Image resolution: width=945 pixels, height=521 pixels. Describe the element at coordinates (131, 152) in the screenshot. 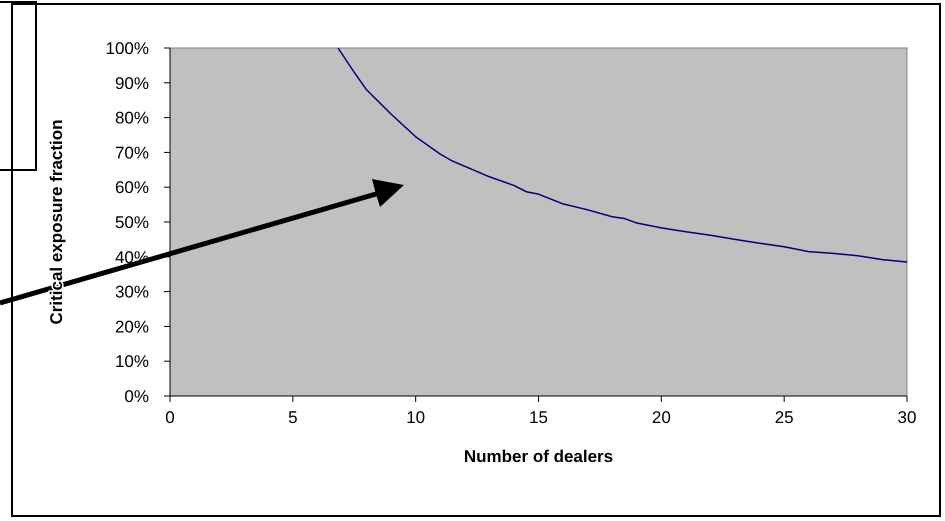

I see `y-tick-label: 70%` at that location.